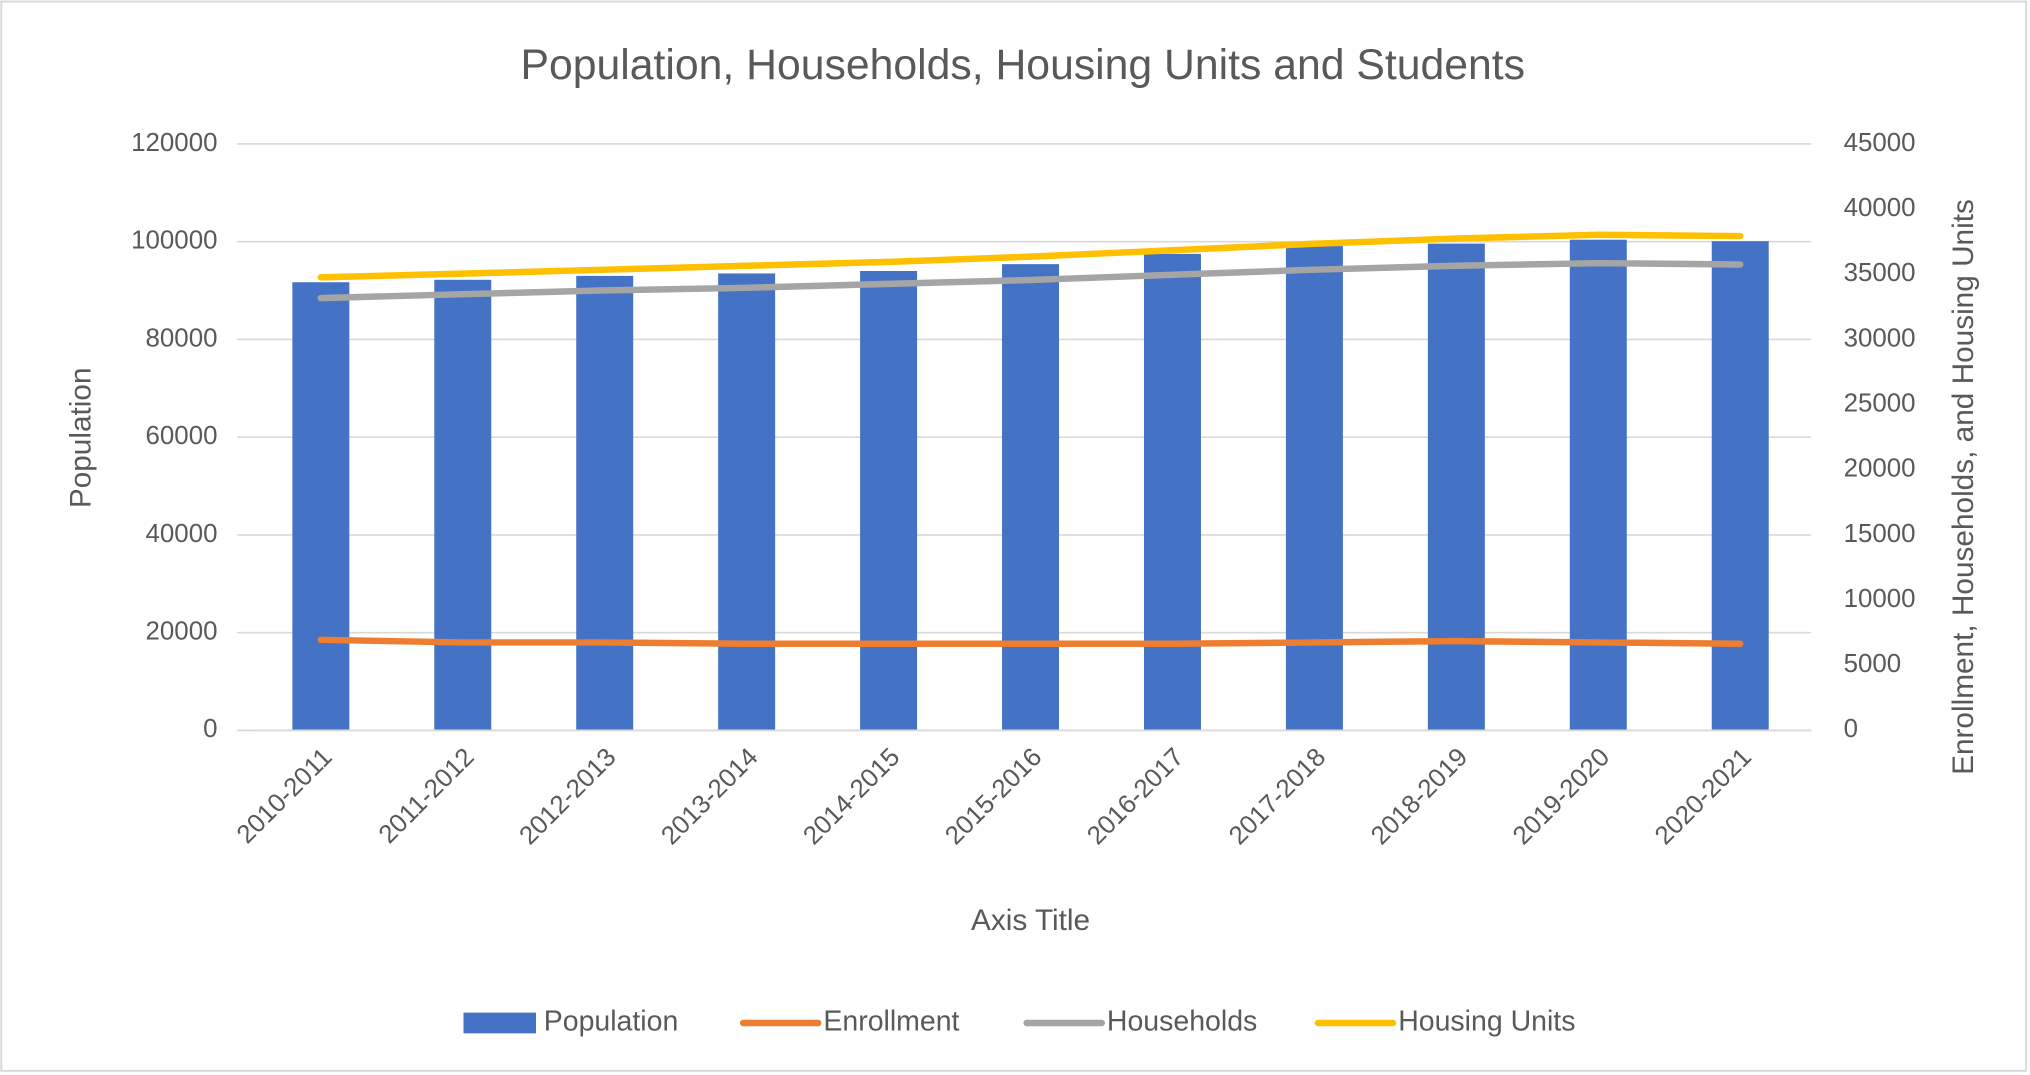 This screenshot has width=2030, height=1075. What do you see at coordinates (1880, 599) in the screenshot?
I see `y2-tick-label: 10000` at bounding box center [1880, 599].